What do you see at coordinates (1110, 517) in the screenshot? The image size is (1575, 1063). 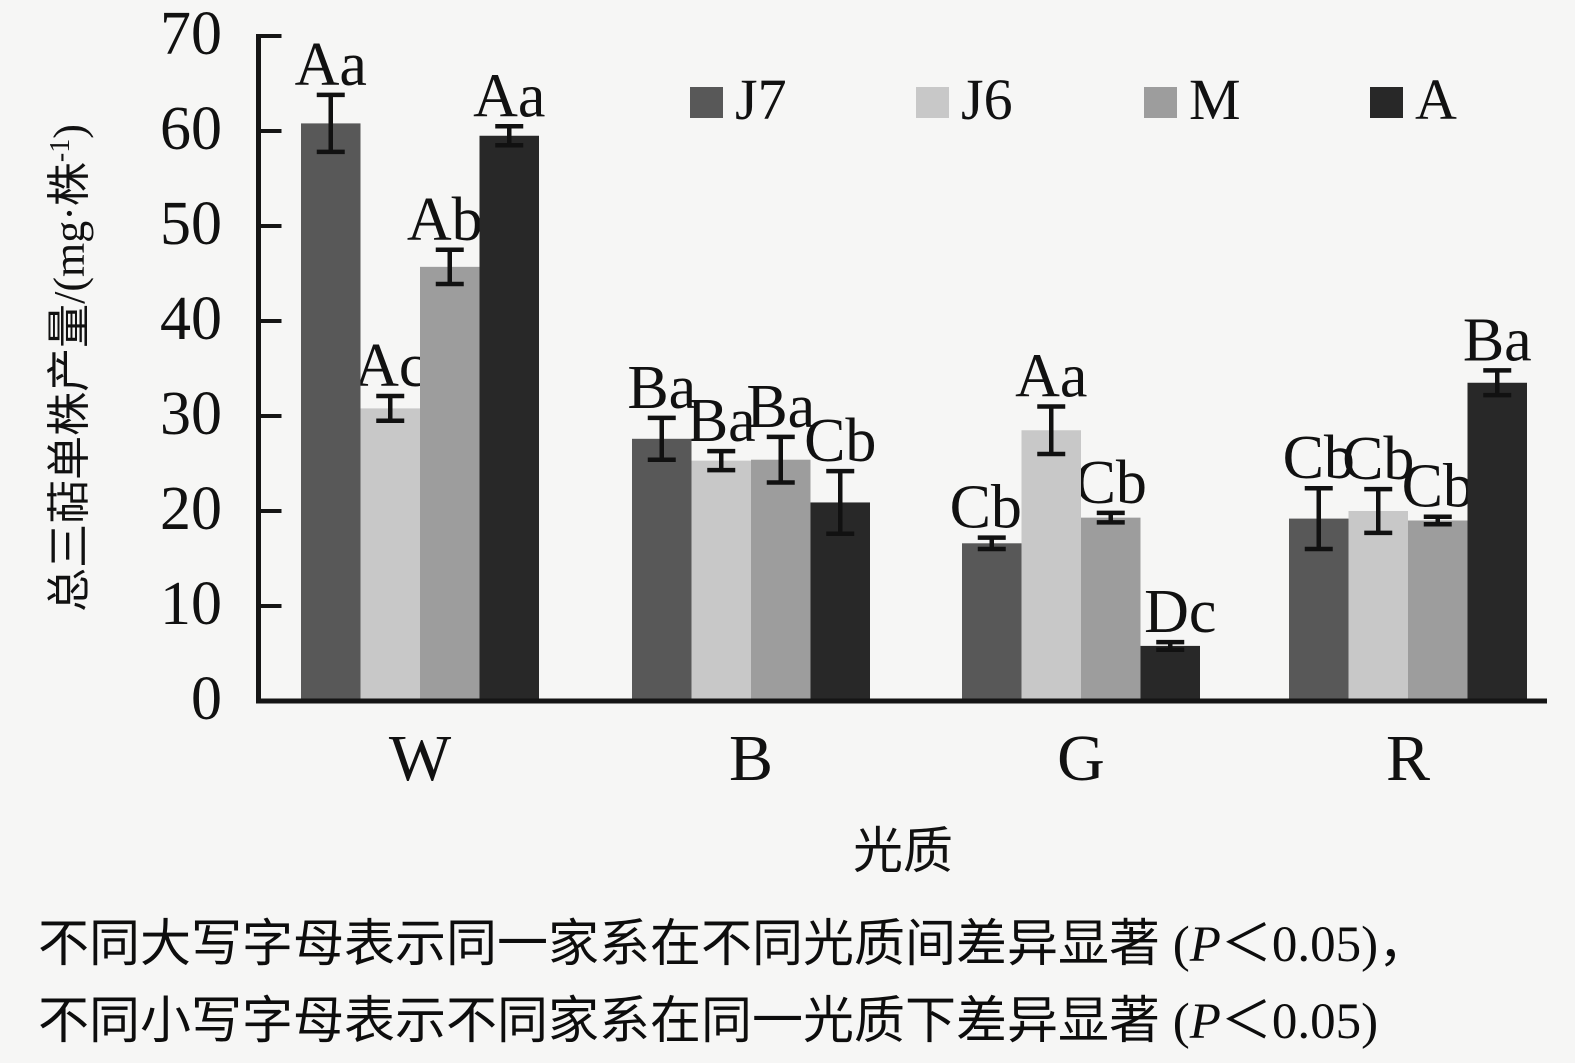 I see `error-bar-M-G` at bounding box center [1110, 517].